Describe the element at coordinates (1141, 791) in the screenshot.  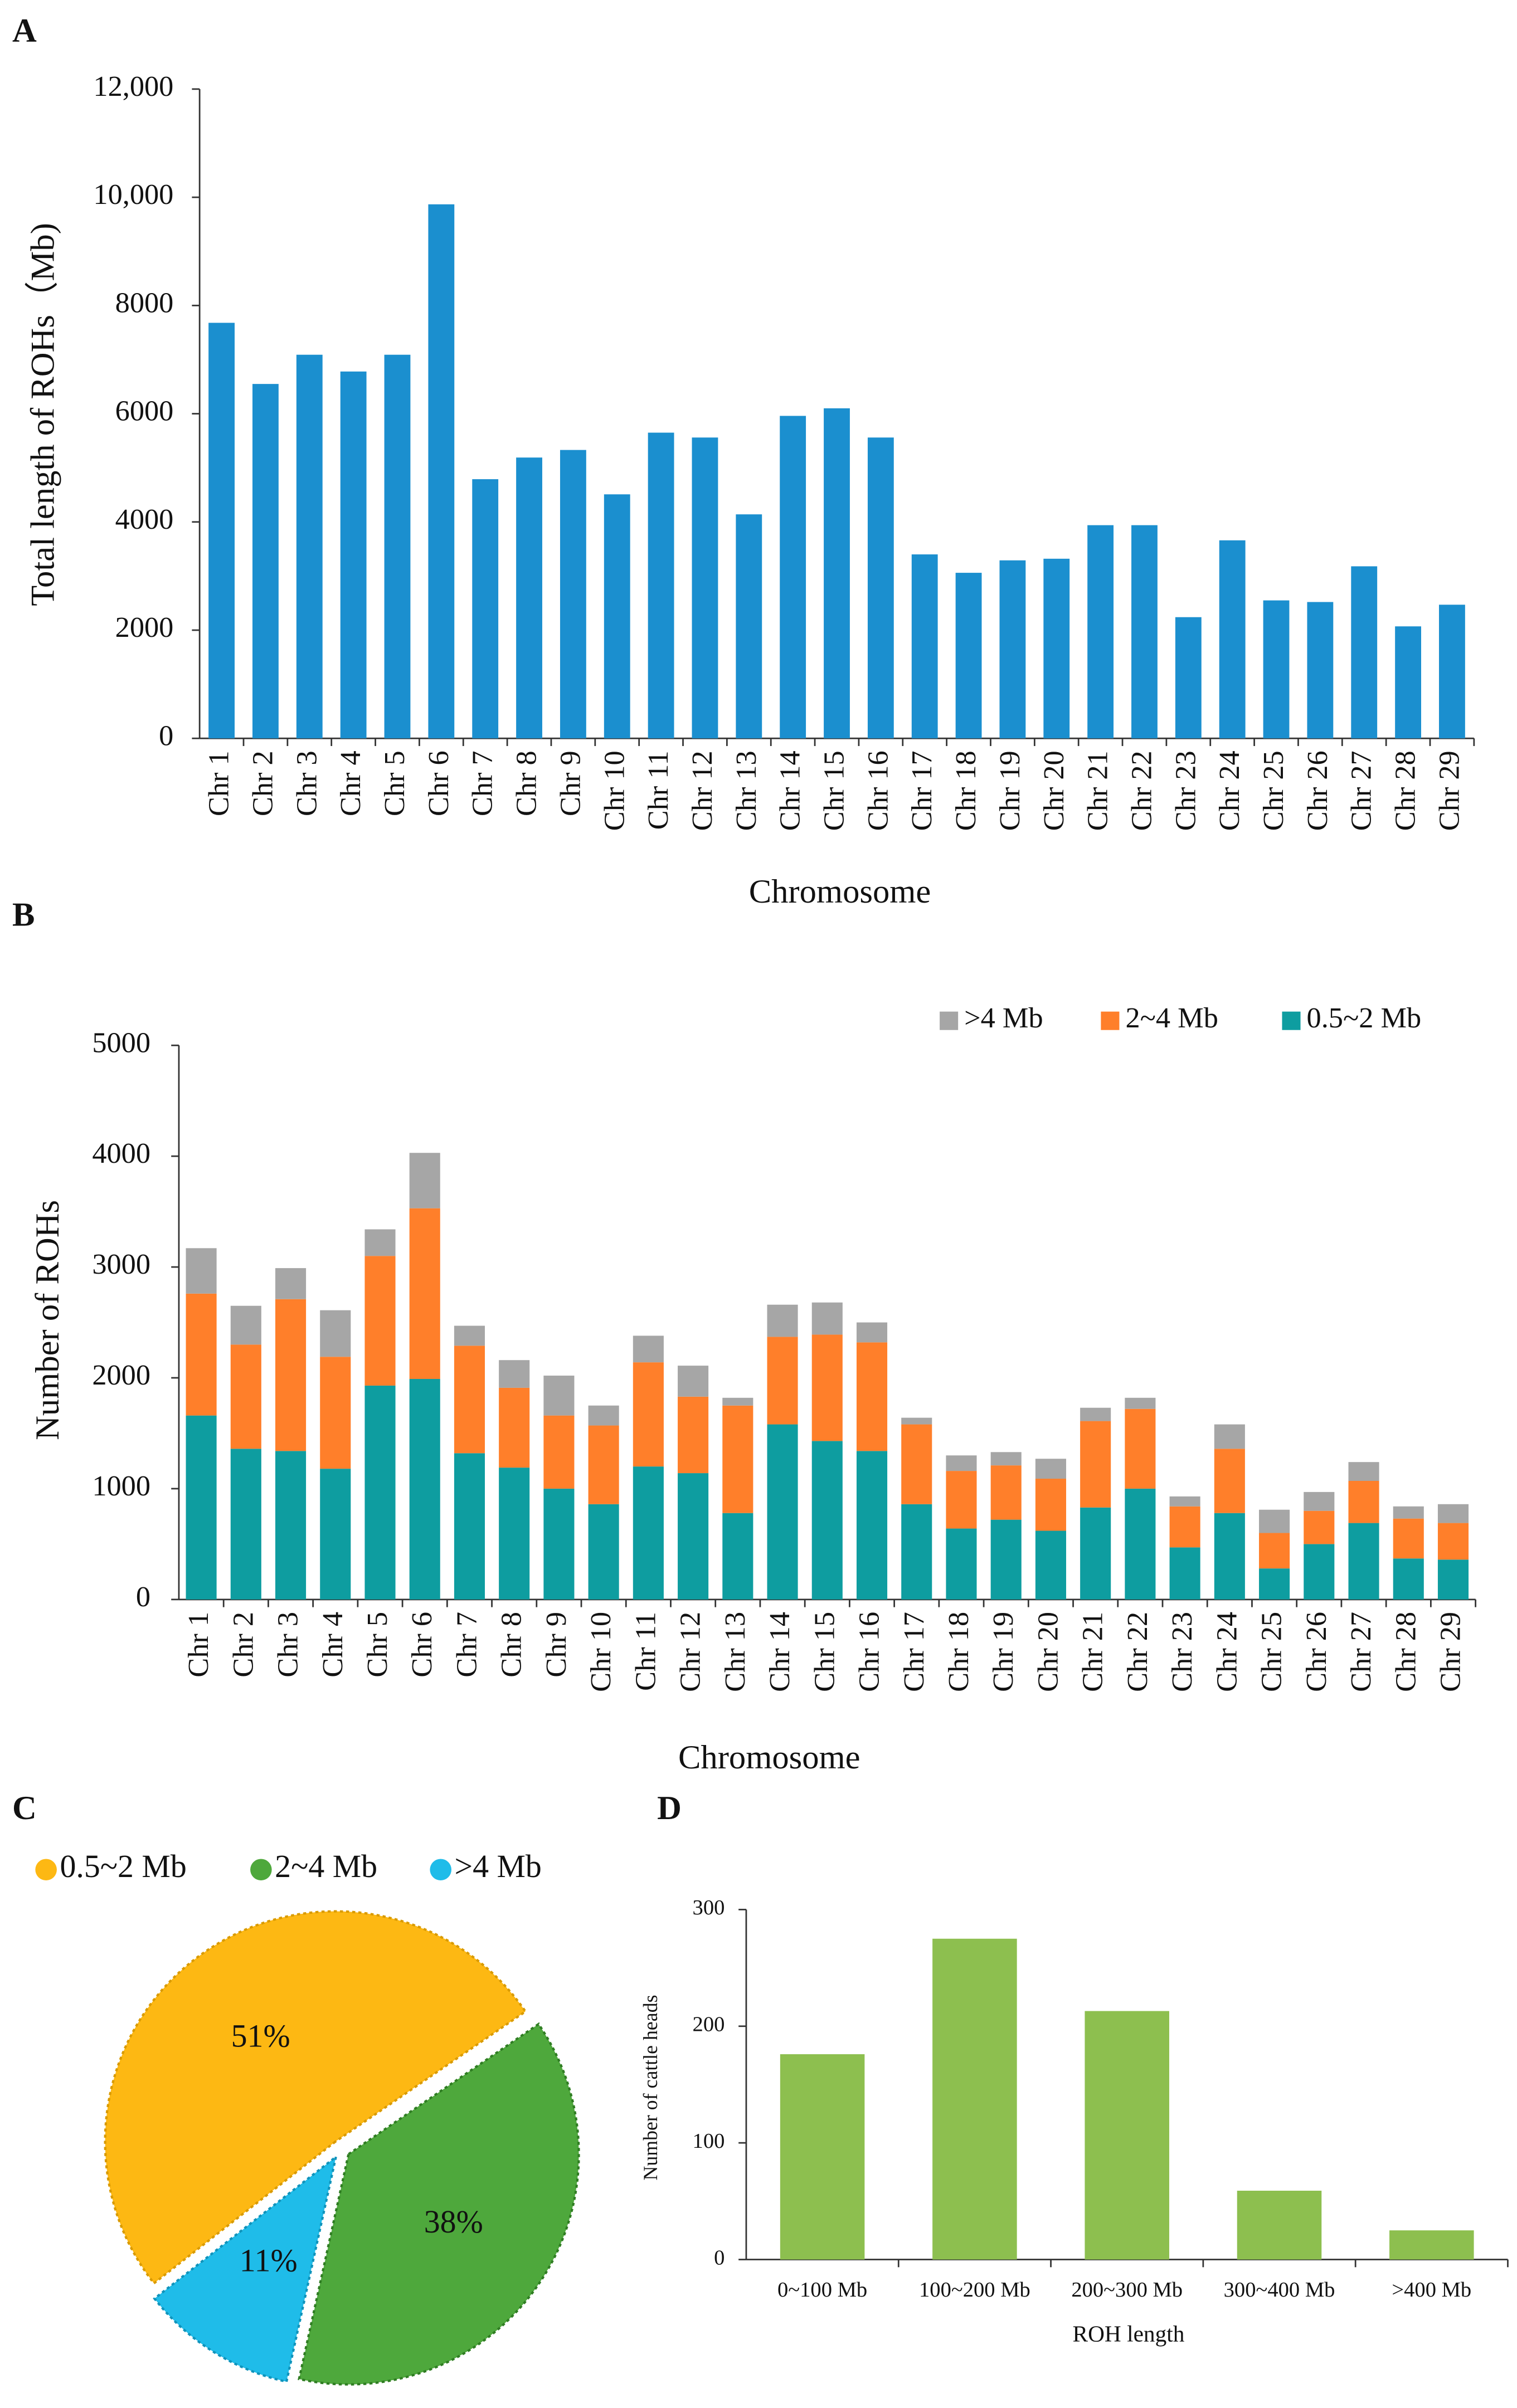
I see `x-tick-label: Chr 22` at that location.